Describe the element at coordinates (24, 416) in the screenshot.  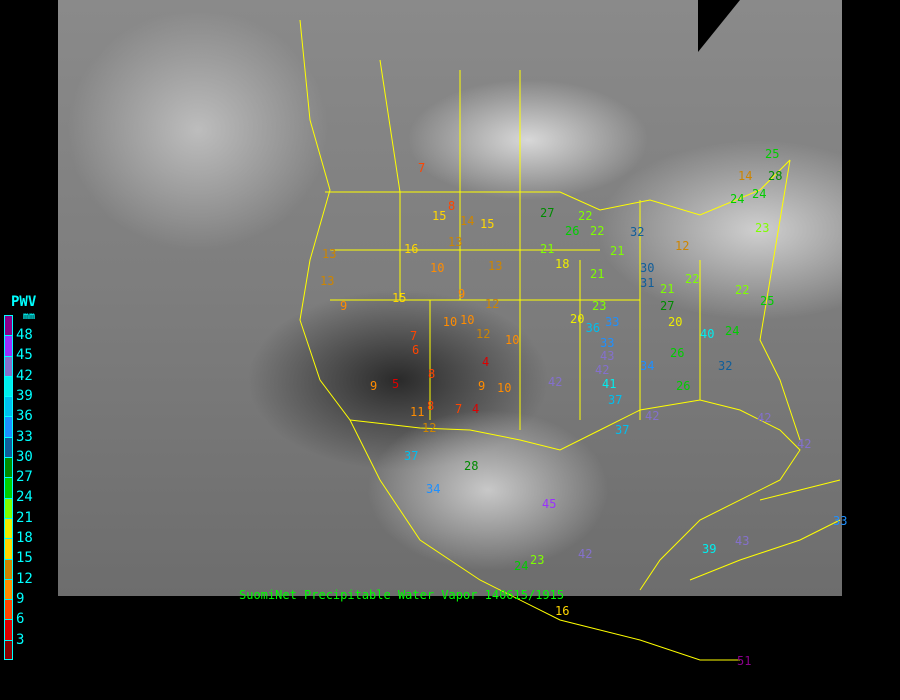
I see `legend-tick-label: 36` at that location.